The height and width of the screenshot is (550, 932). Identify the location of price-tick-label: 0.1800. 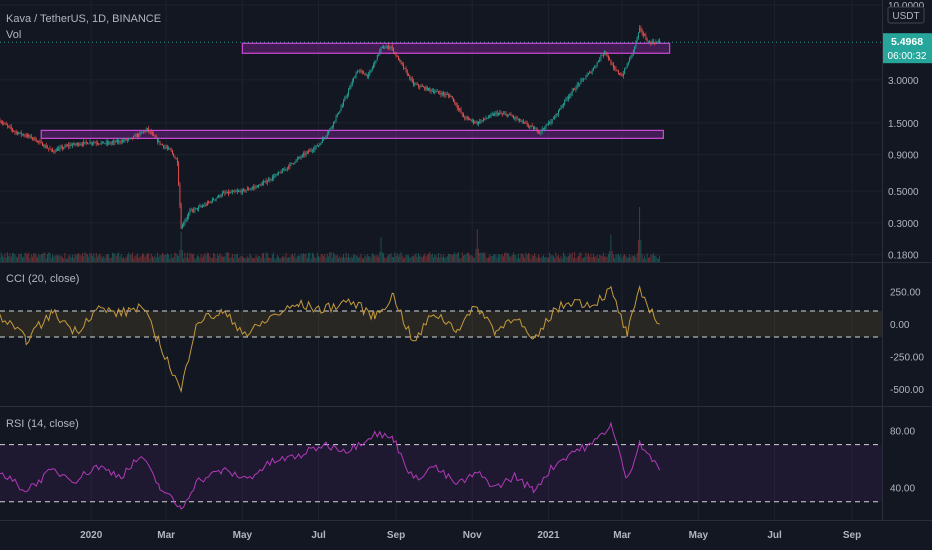
(903, 256).